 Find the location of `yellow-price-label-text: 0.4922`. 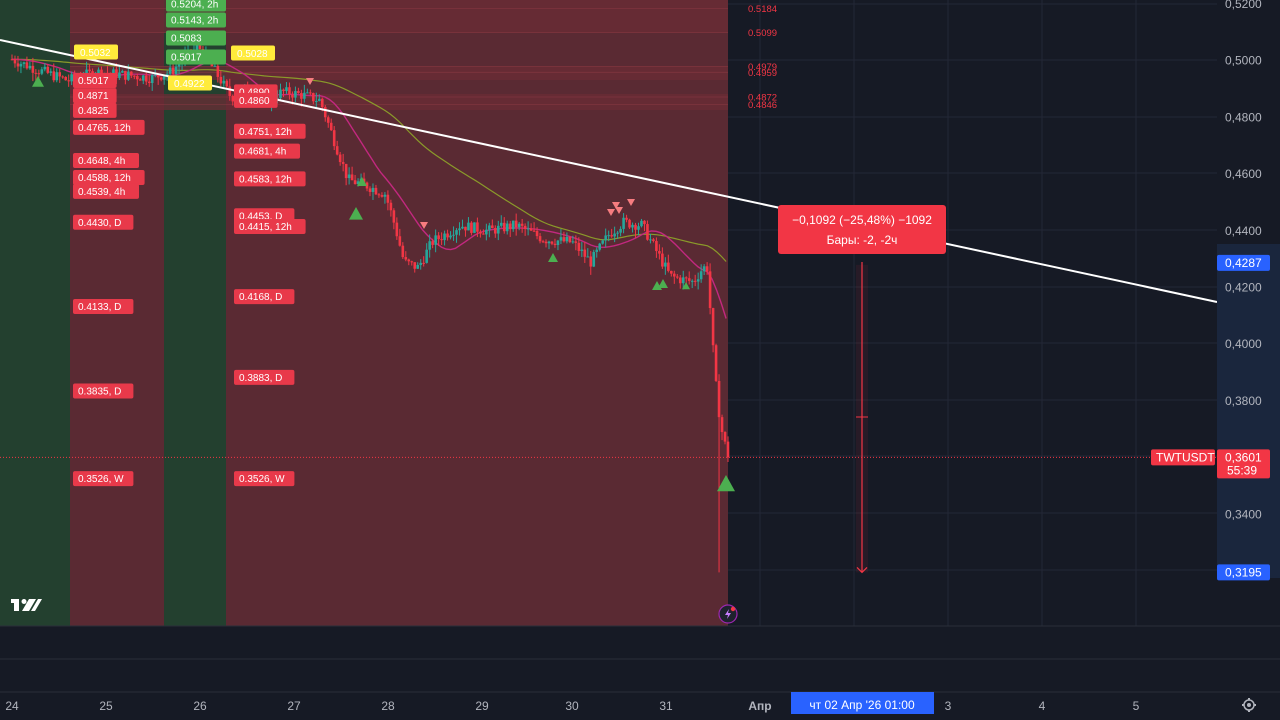

yellow-price-label-text: 0.4922 is located at coordinates (189, 84).